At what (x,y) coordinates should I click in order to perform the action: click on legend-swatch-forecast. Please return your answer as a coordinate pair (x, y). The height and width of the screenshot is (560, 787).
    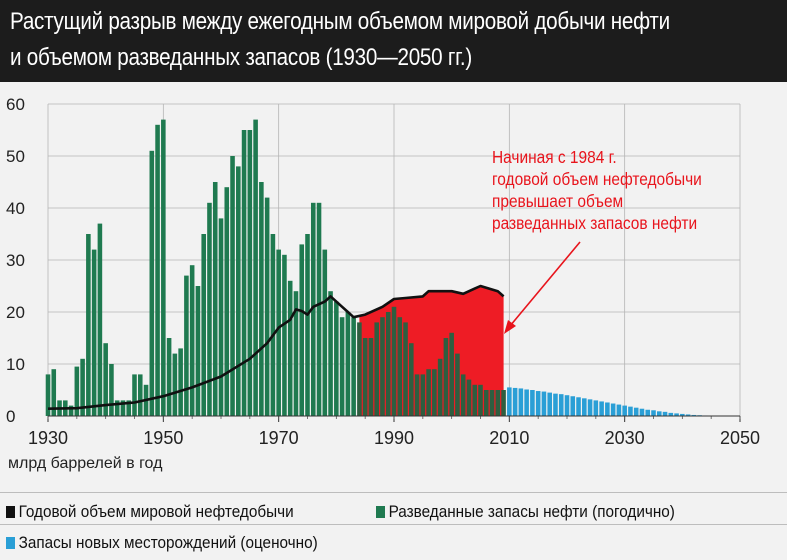
    Looking at the image, I should click on (10, 543).